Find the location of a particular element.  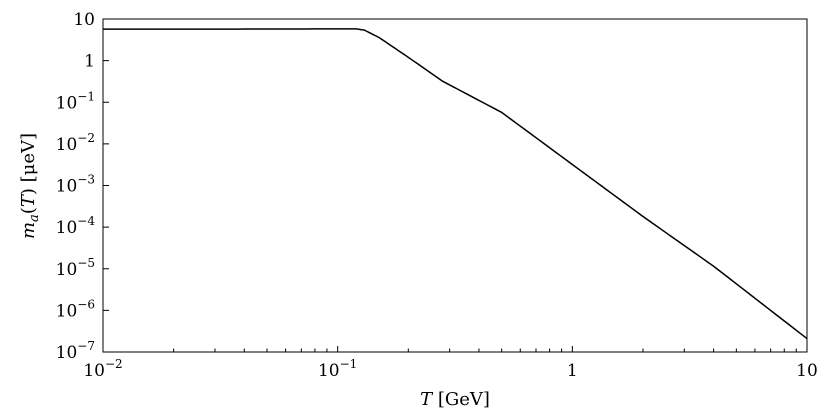

x-axis-label: T [GeV] is located at coordinates (455, 399).